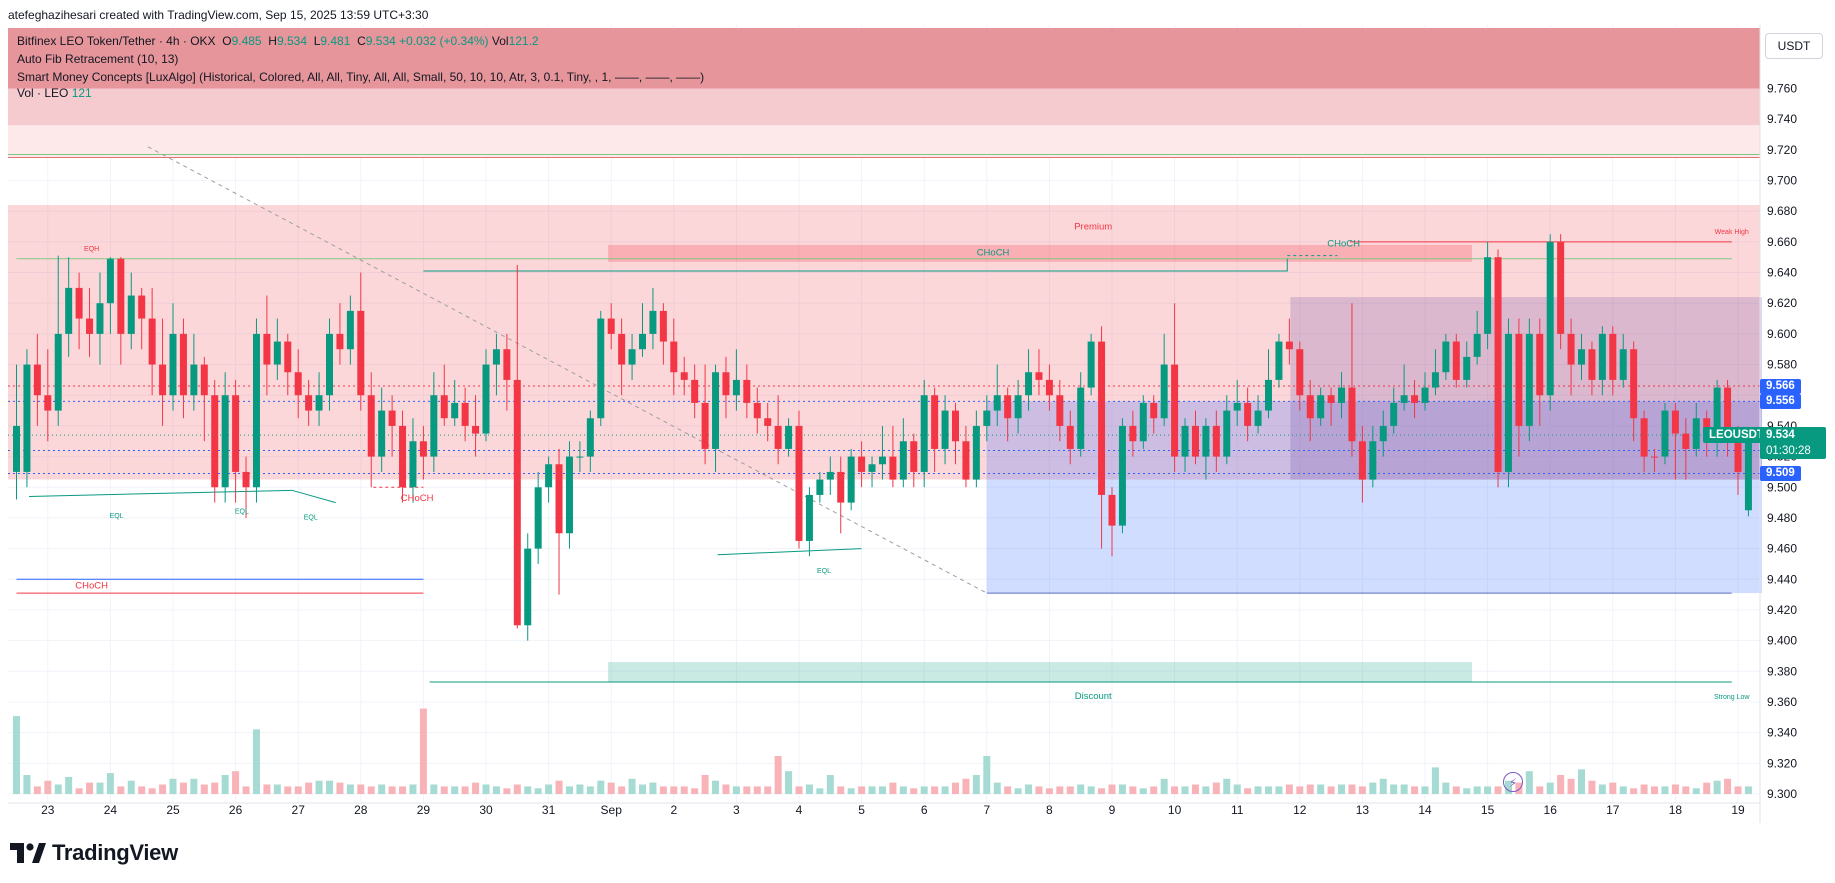 Image resolution: width=1835 pixels, height=883 pixels. I want to click on price-tick-label: 9.660, so click(1782, 242).